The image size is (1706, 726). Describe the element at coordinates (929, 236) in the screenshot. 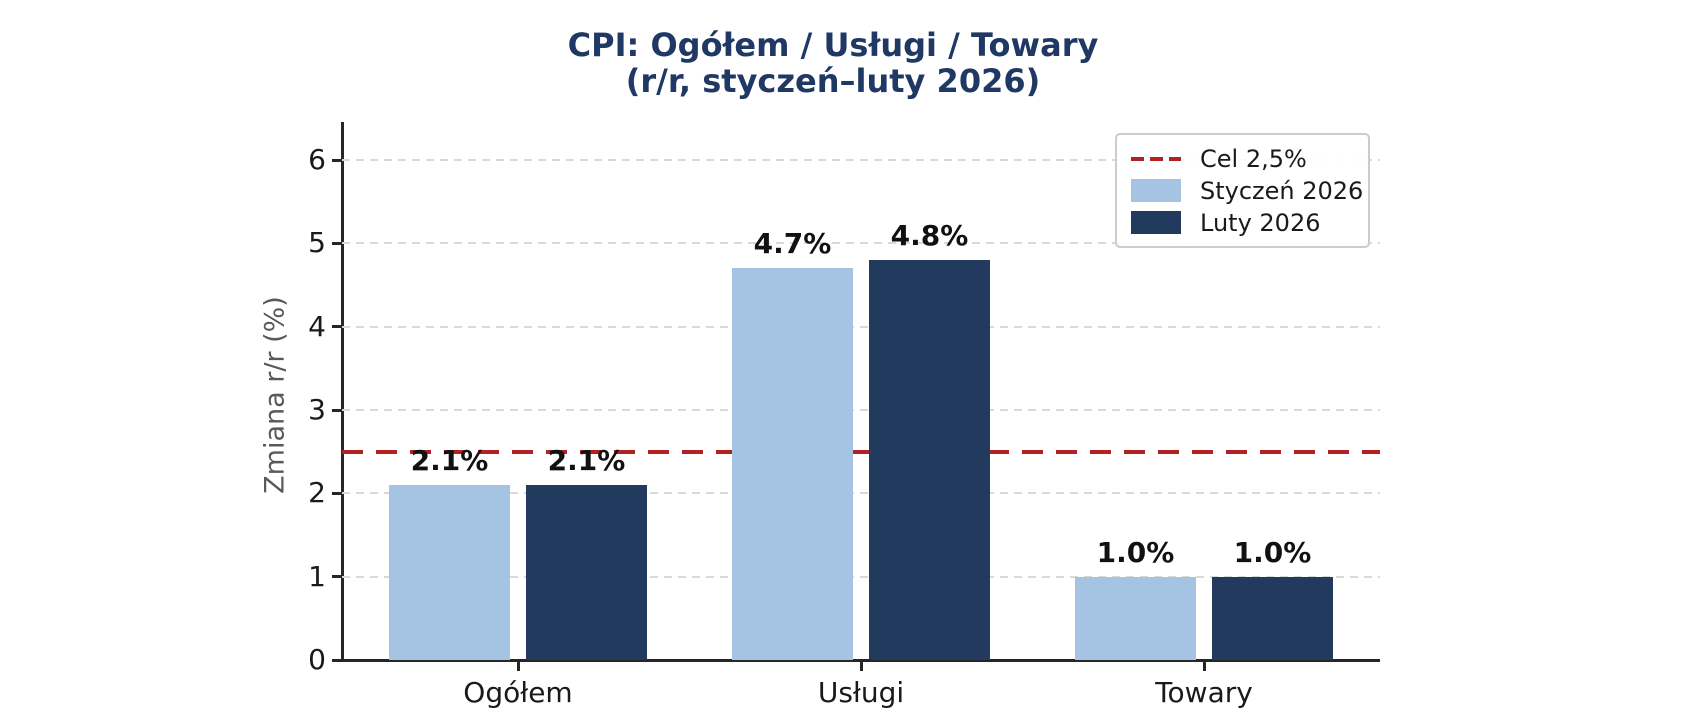

I see `bar-value-label: 4.8%` at that location.